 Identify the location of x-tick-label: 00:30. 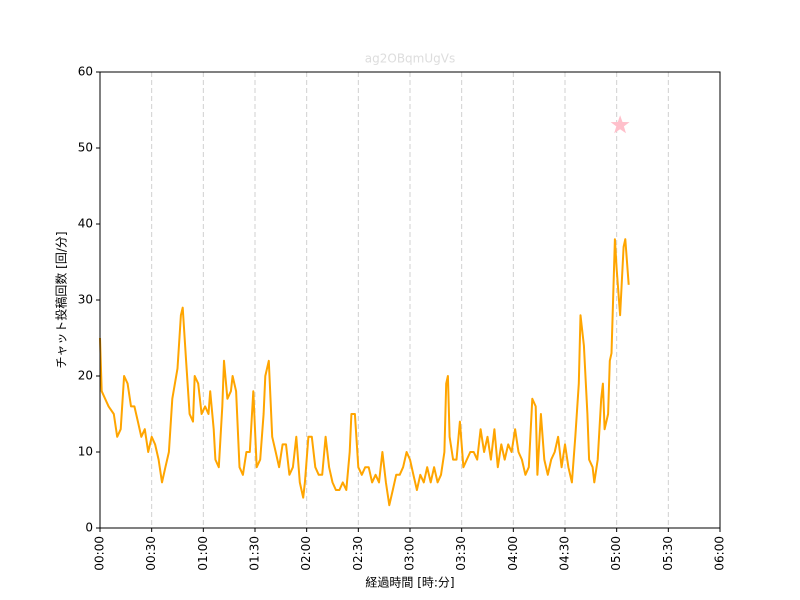
(151, 553).